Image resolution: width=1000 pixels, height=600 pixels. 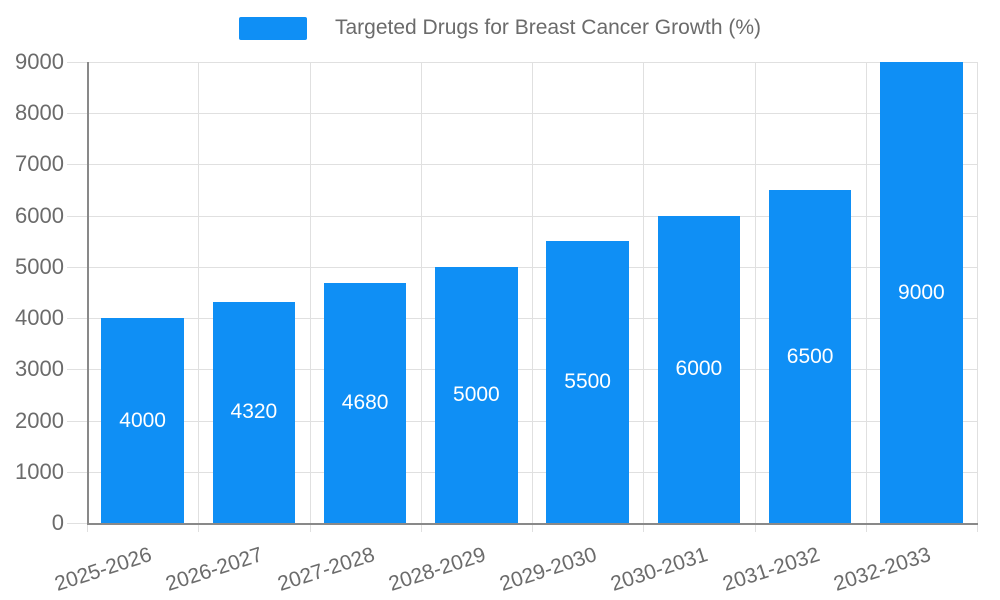 I want to click on y-axis-tick-label: 2000, so click(x=39, y=420).